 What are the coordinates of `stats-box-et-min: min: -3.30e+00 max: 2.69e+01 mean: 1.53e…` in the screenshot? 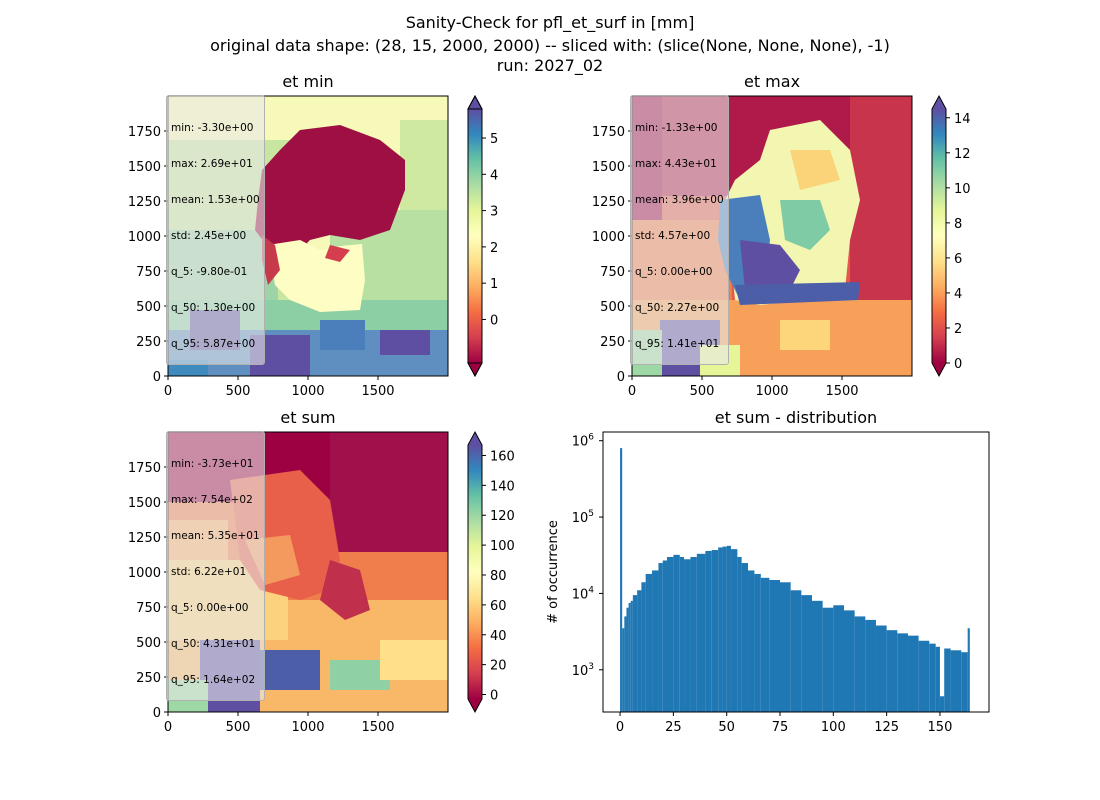 It's located at (215, 230).